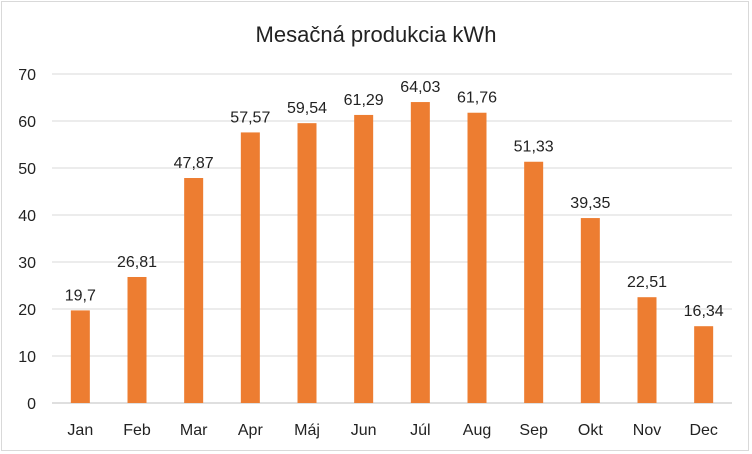 The image size is (752, 454). What do you see at coordinates (534, 147) in the screenshot?
I see `data-label: 51,33` at bounding box center [534, 147].